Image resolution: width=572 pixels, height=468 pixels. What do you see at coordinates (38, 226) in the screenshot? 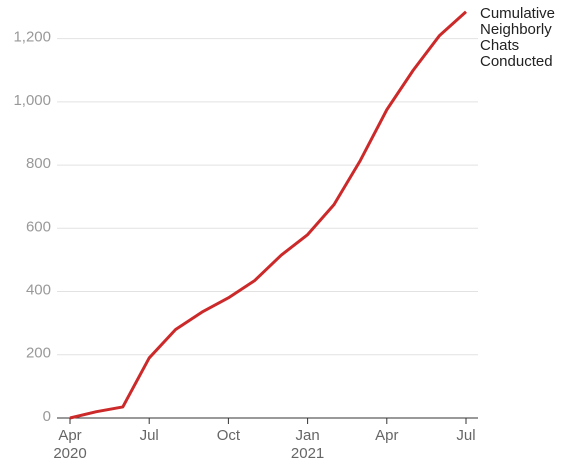
I see `y-tick-label: 600` at bounding box center [38, 226].